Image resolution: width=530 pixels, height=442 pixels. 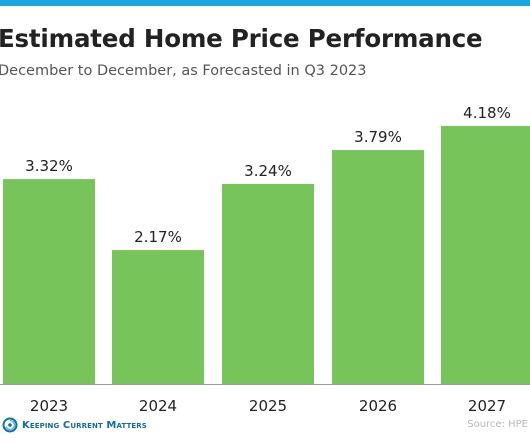 What do you see at coordinates (158, 406) in the screenshot?
I see `x-tick-label-2024: 2024` at bounding box center [158, 406].